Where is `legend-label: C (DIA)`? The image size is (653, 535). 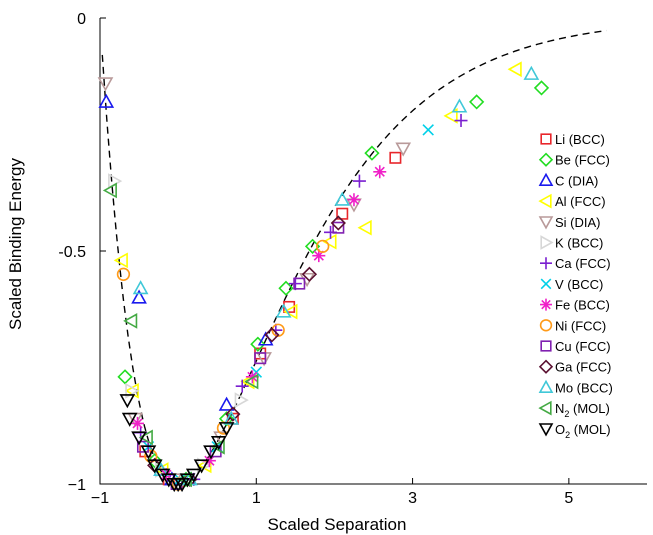
legend-label: C (DIA) is located at coordinates (576, 180).